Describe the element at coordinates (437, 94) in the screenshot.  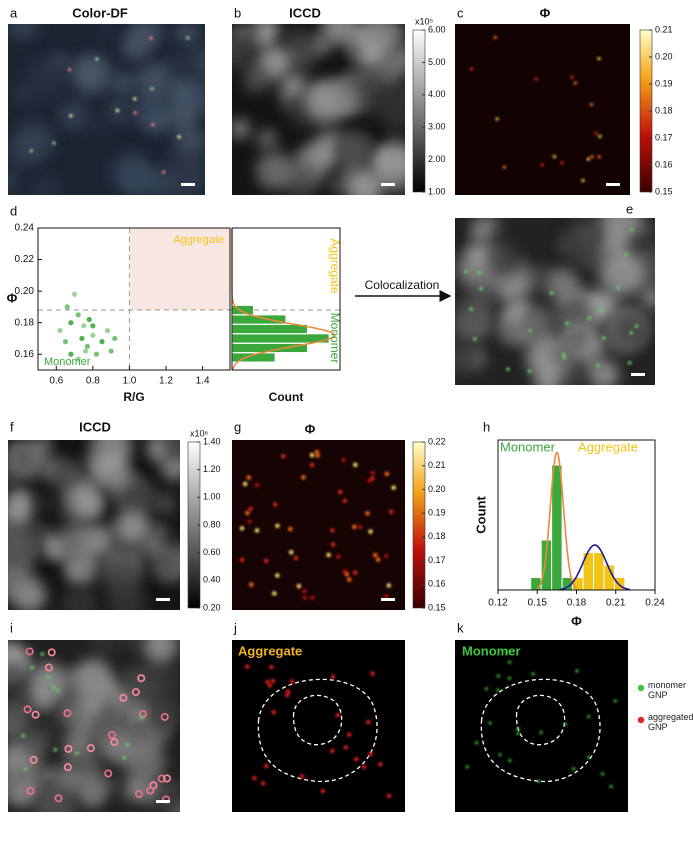
I see `colorbar-tick-label: 4.00` at that location.